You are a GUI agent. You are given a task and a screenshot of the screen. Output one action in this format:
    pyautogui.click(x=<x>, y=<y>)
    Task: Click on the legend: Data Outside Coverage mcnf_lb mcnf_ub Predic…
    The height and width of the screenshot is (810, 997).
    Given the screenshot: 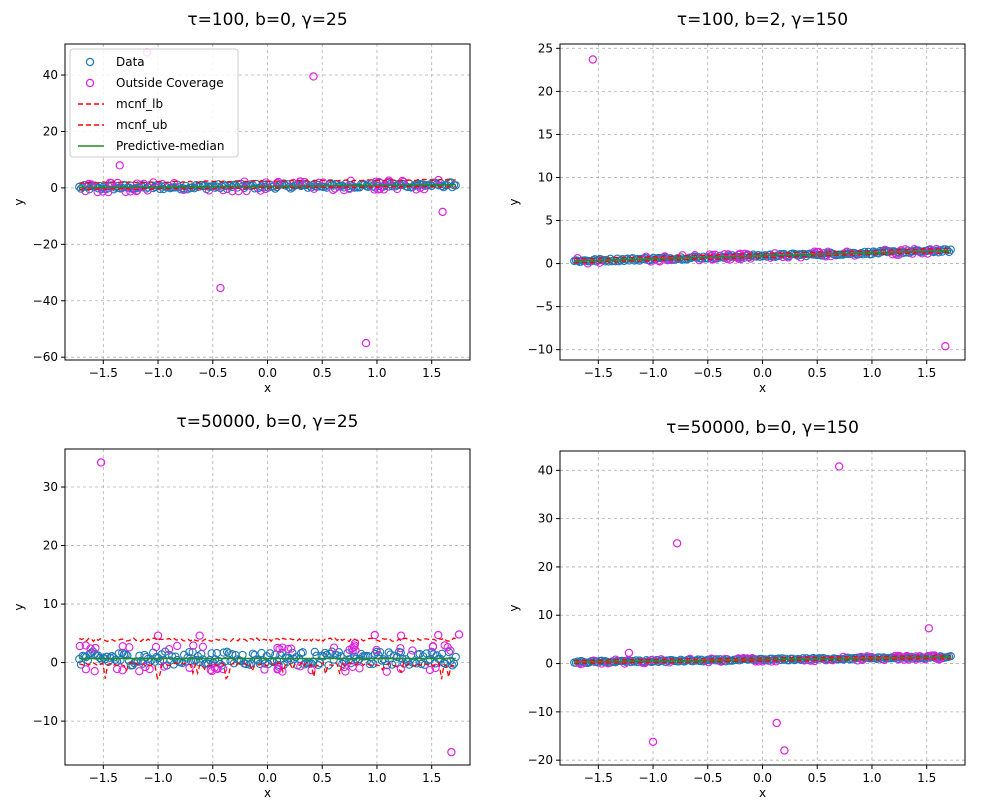 What is the action you would take?
    pyautogui.click(x=154, y=103)
    